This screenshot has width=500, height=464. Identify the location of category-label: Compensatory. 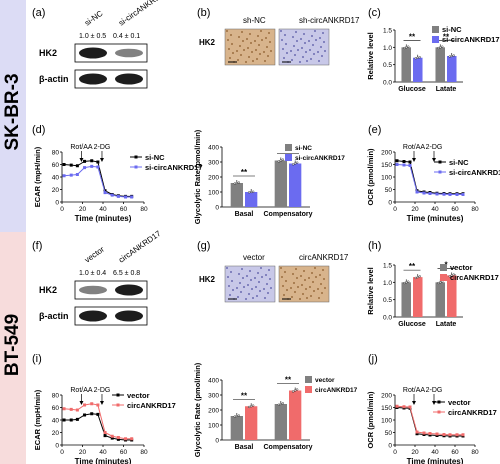
(287, 214).